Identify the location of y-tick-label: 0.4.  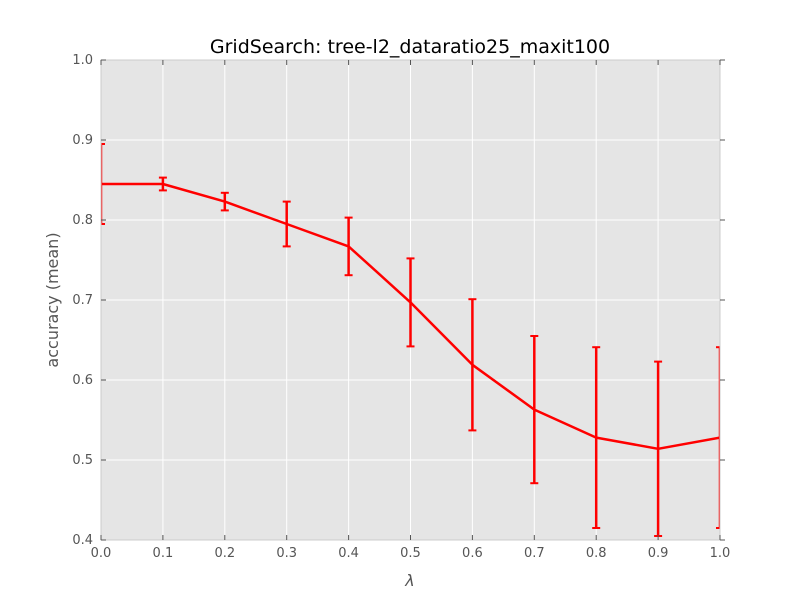
(82, 540).